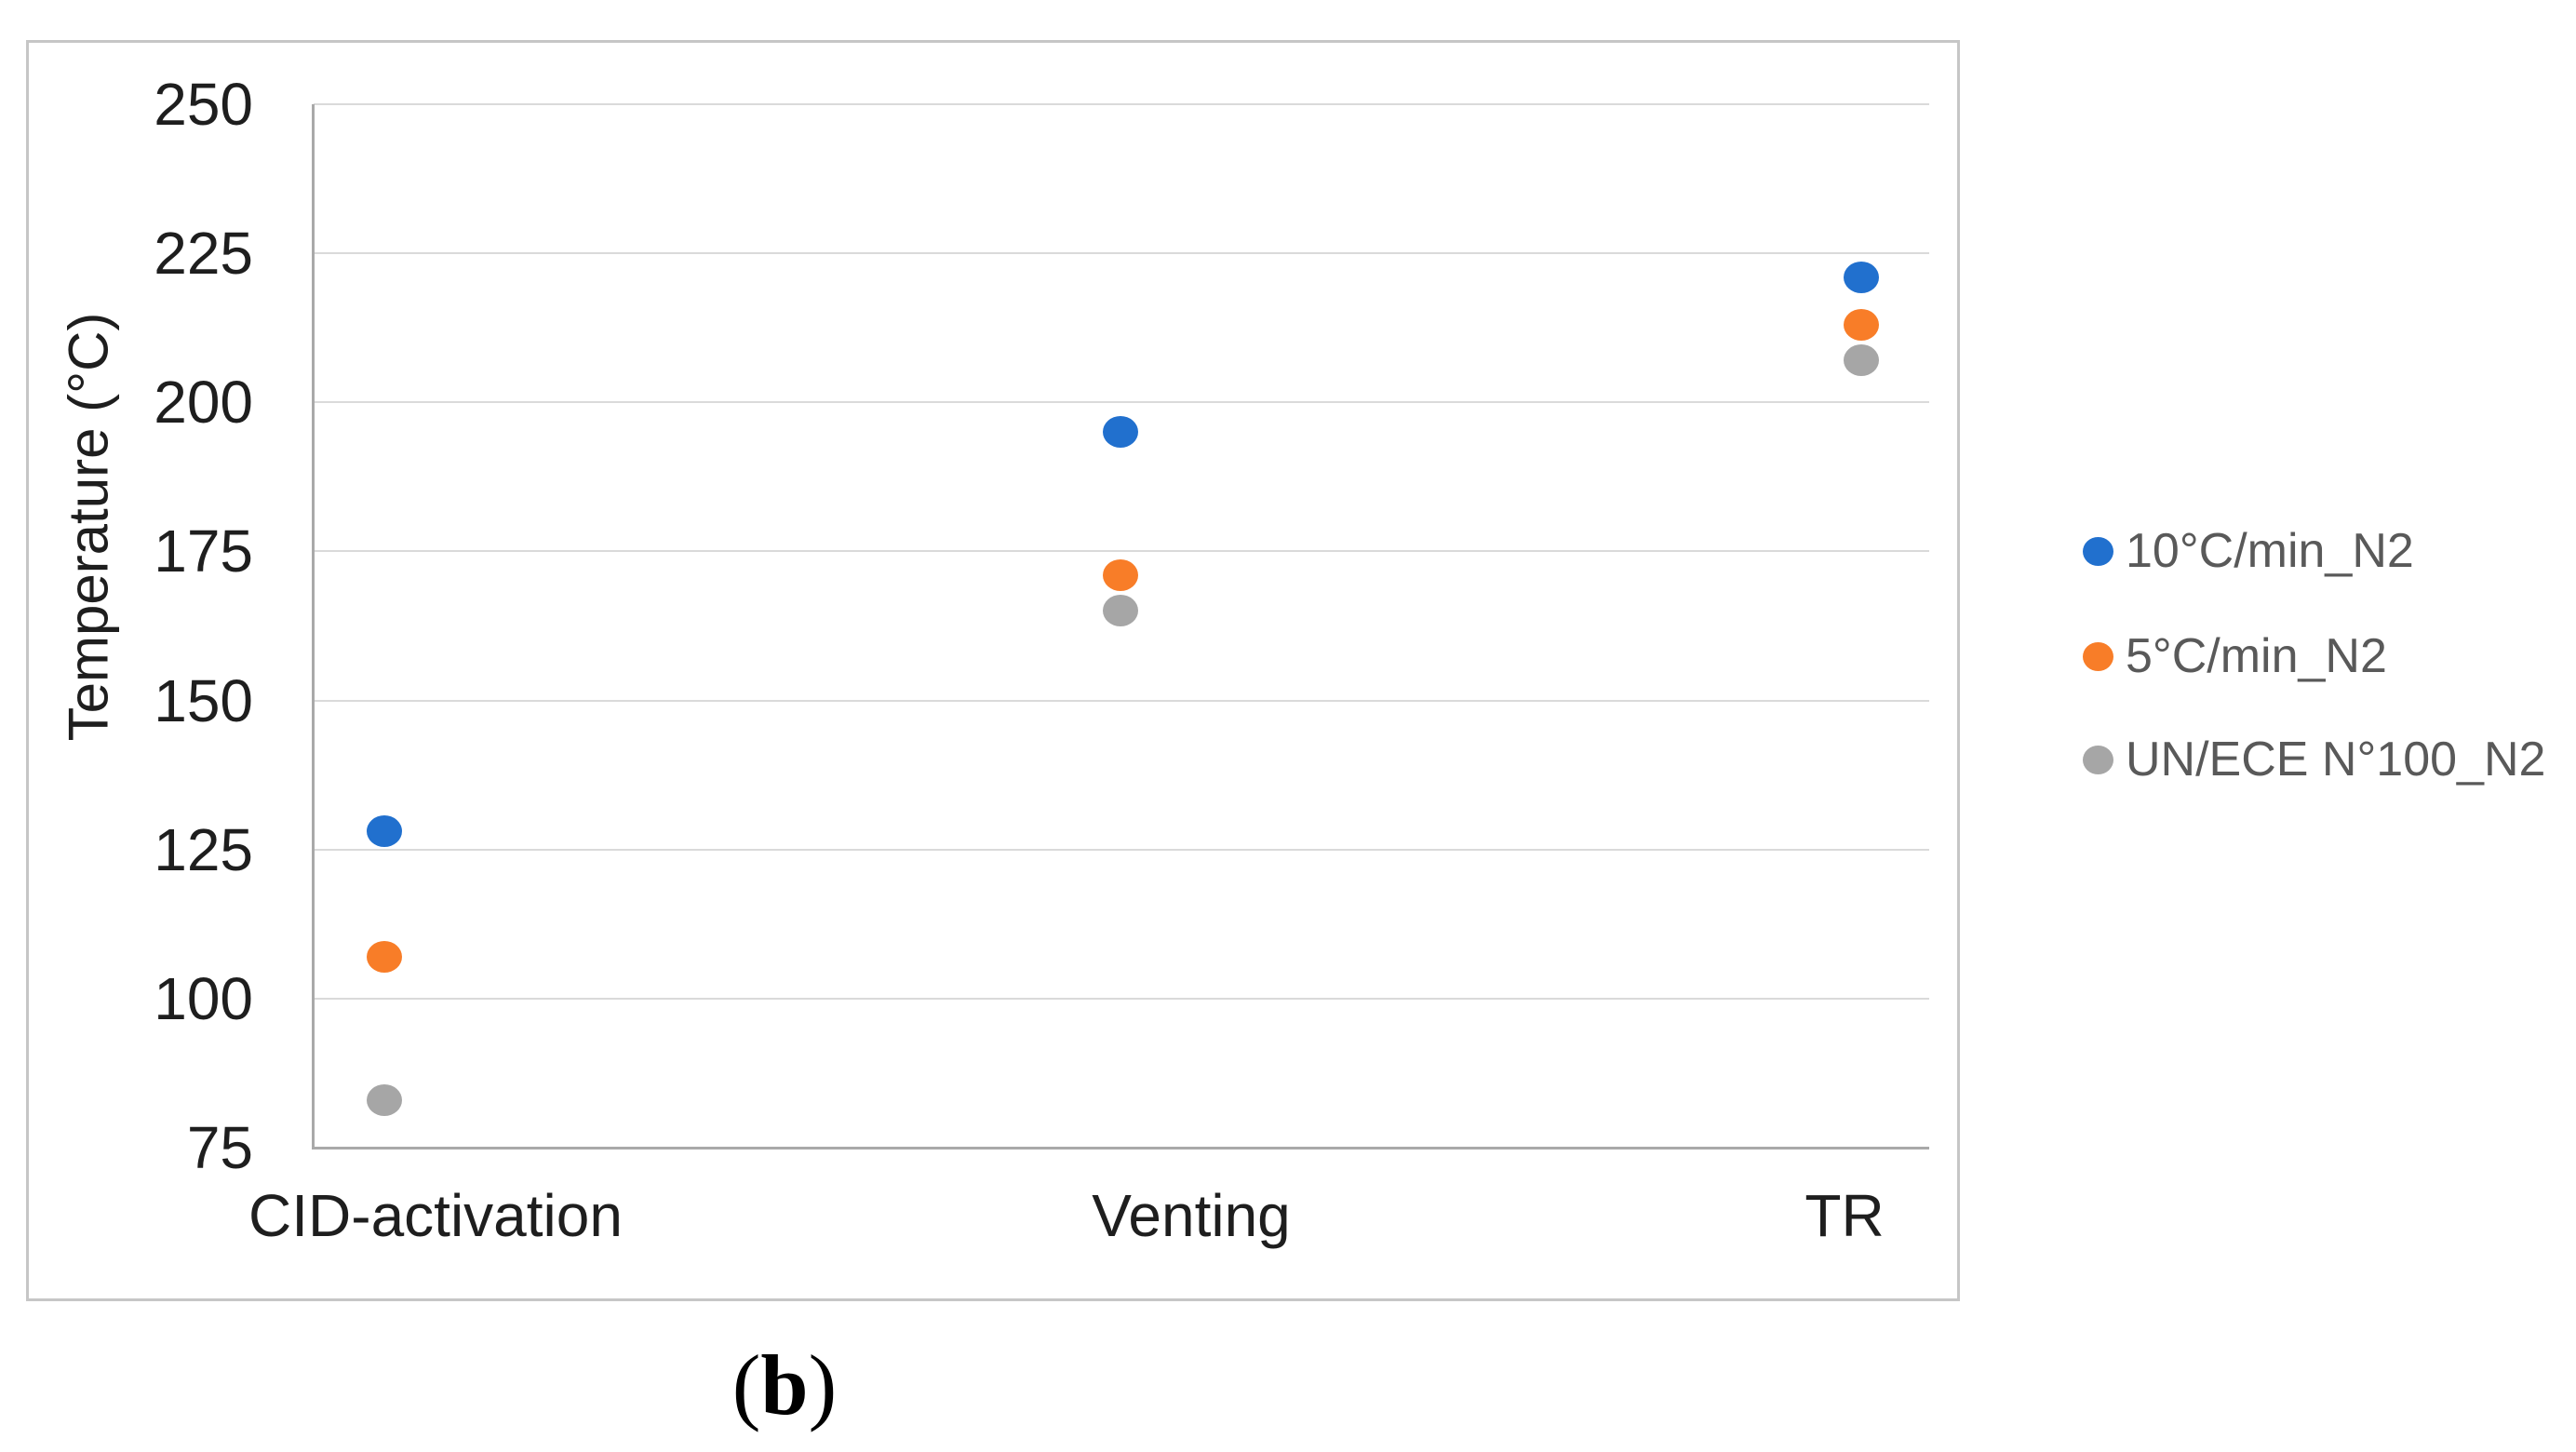  I want to click on y-tick-label-150: 150, so click(203, 700).